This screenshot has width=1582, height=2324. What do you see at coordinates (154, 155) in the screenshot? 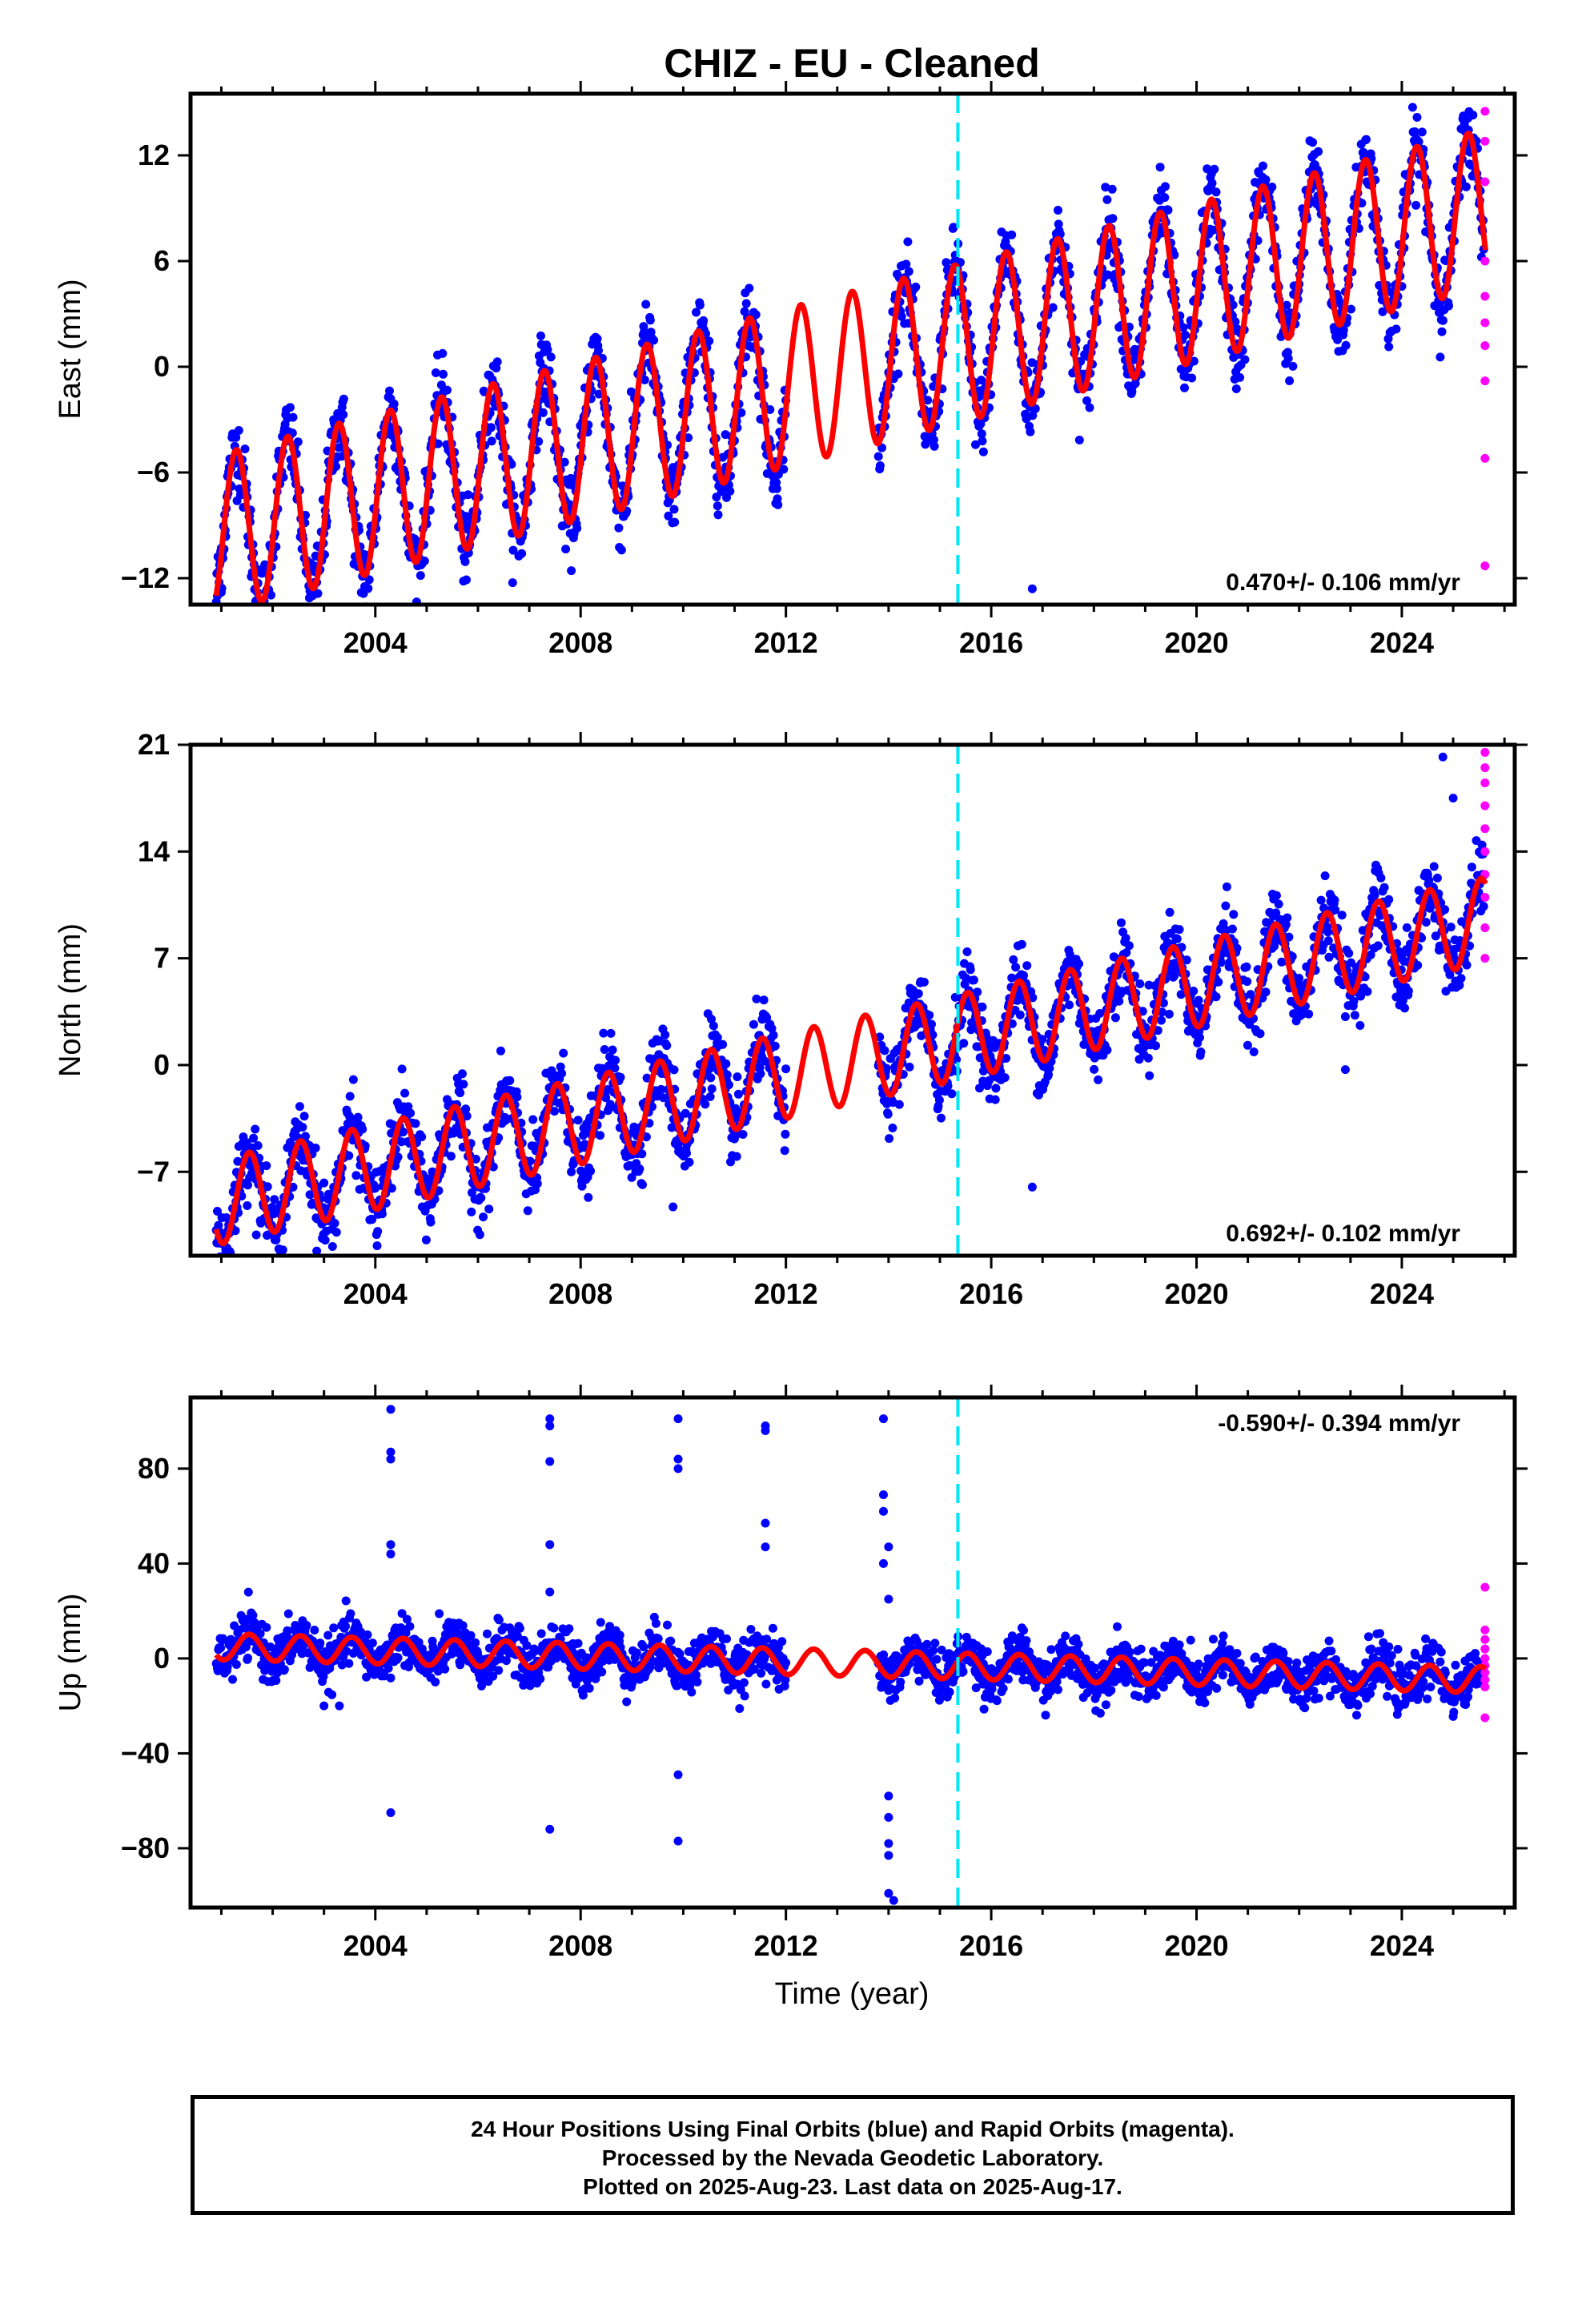
I see `y-tick-label: 12` at bounding box center [154, 155].